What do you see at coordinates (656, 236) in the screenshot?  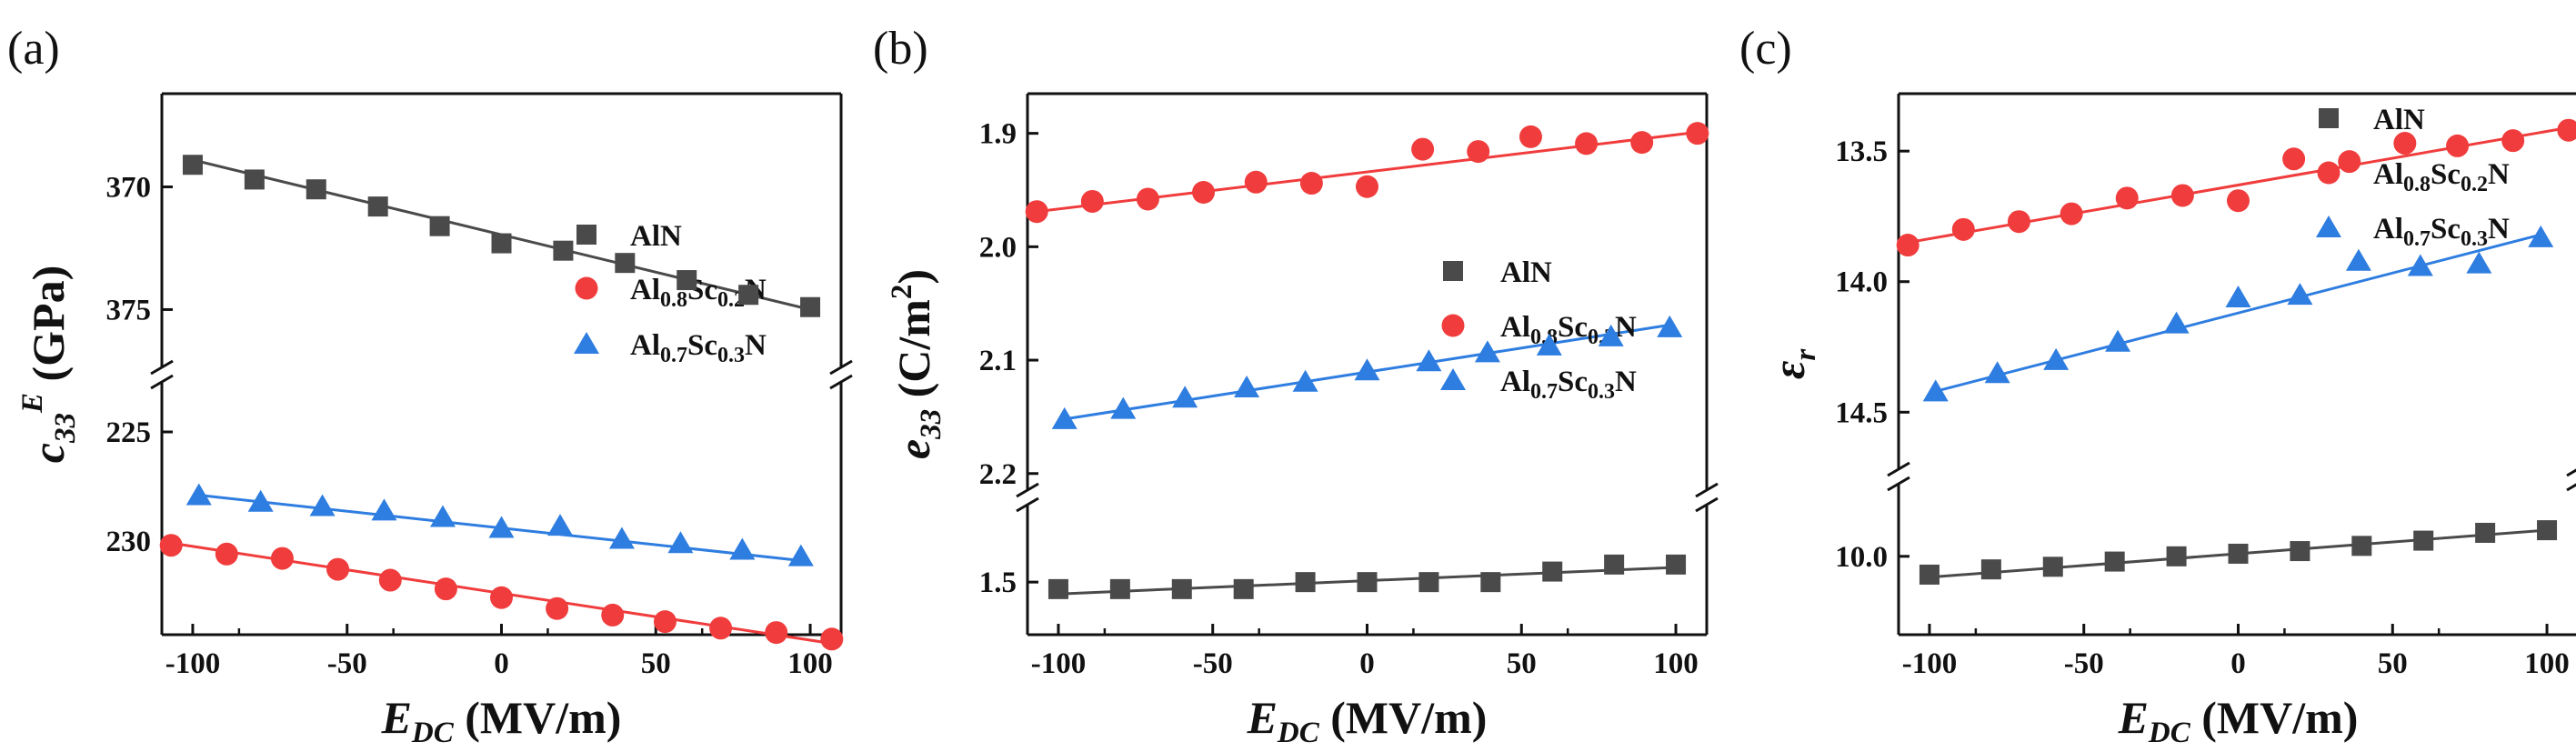 I see `legend-label: AlN` at bounding box center [656, 236].